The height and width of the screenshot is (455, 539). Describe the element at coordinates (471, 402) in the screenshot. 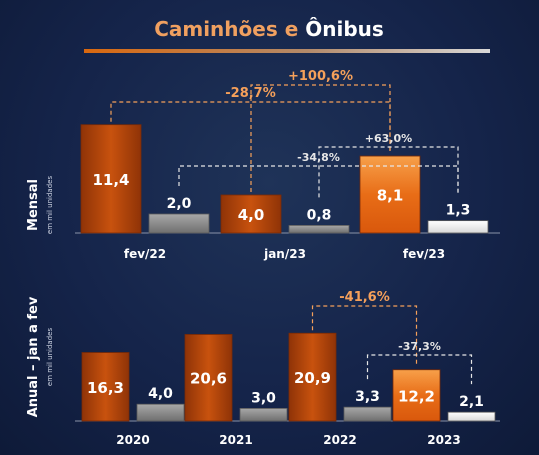

I see `bus-value-label-2023: 2,1` at that location.